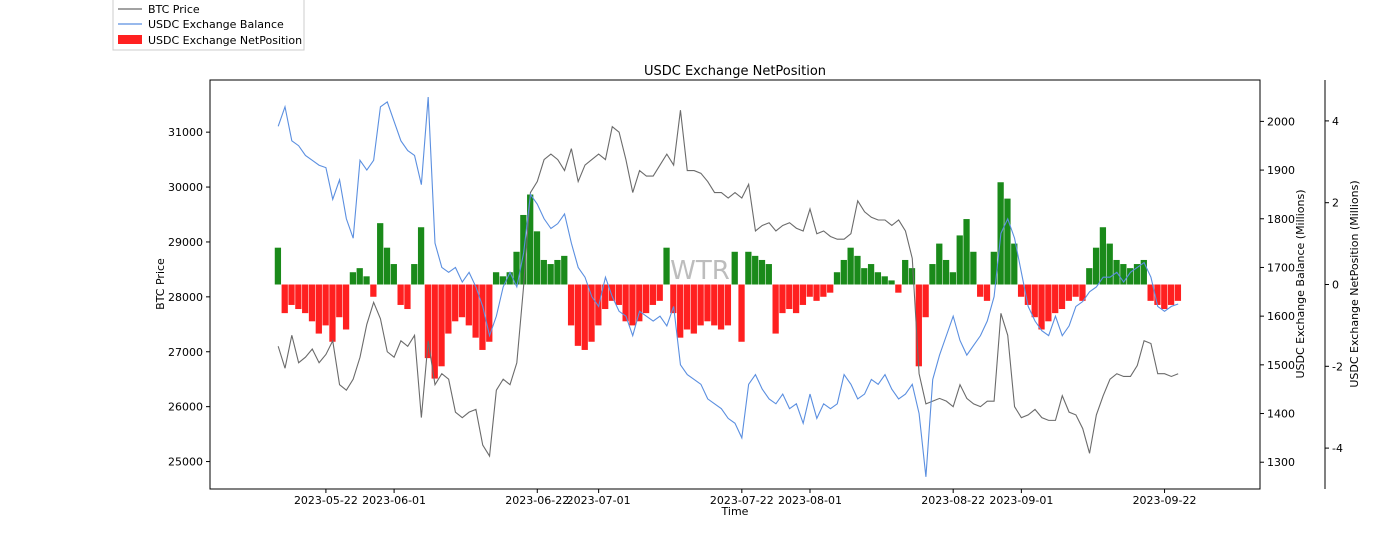 The height and width of the screenshot is (544, 1400). What do you see at coordinates (185, 462) in the screenshot?
I see `btc-tick-label: 25000` at bounding box center [185, 462].